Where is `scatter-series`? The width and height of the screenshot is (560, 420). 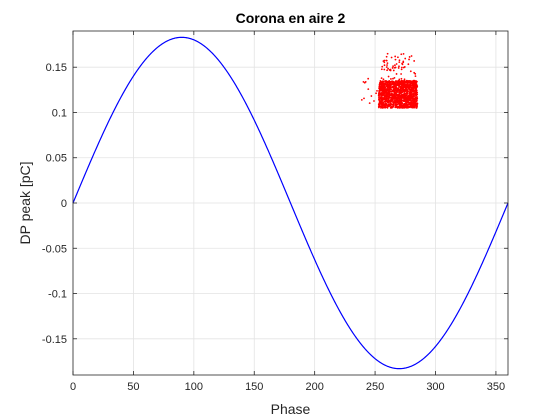
scatter-series is located at coordinates (389, 80).